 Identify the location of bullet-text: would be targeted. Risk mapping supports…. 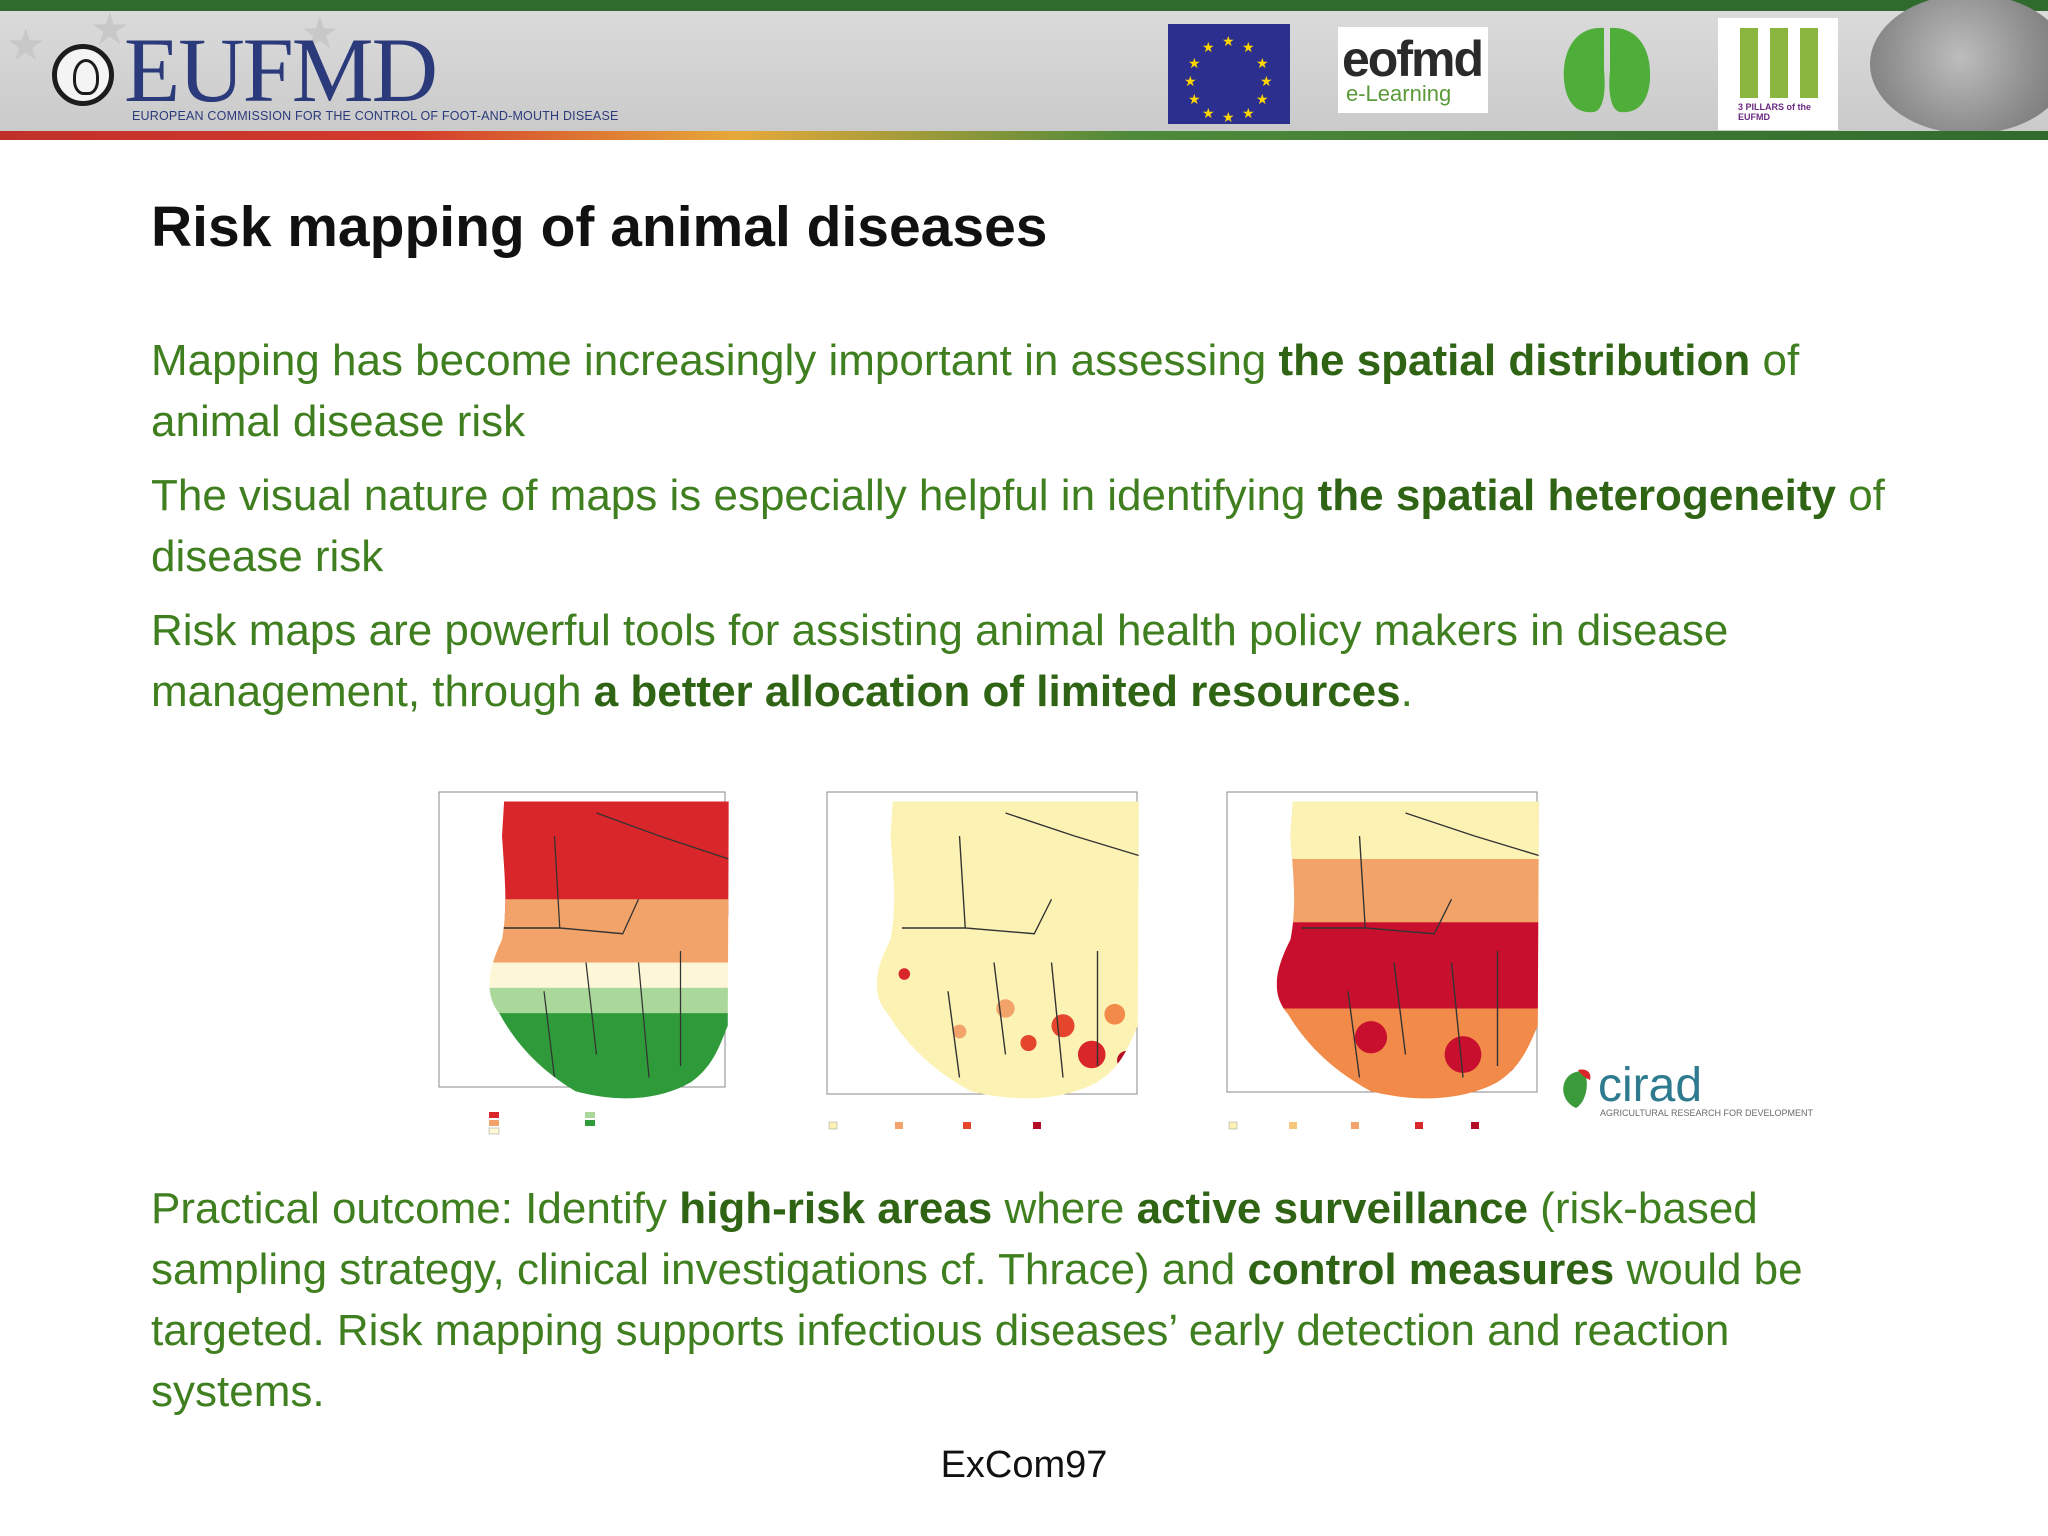
(977, 1330).